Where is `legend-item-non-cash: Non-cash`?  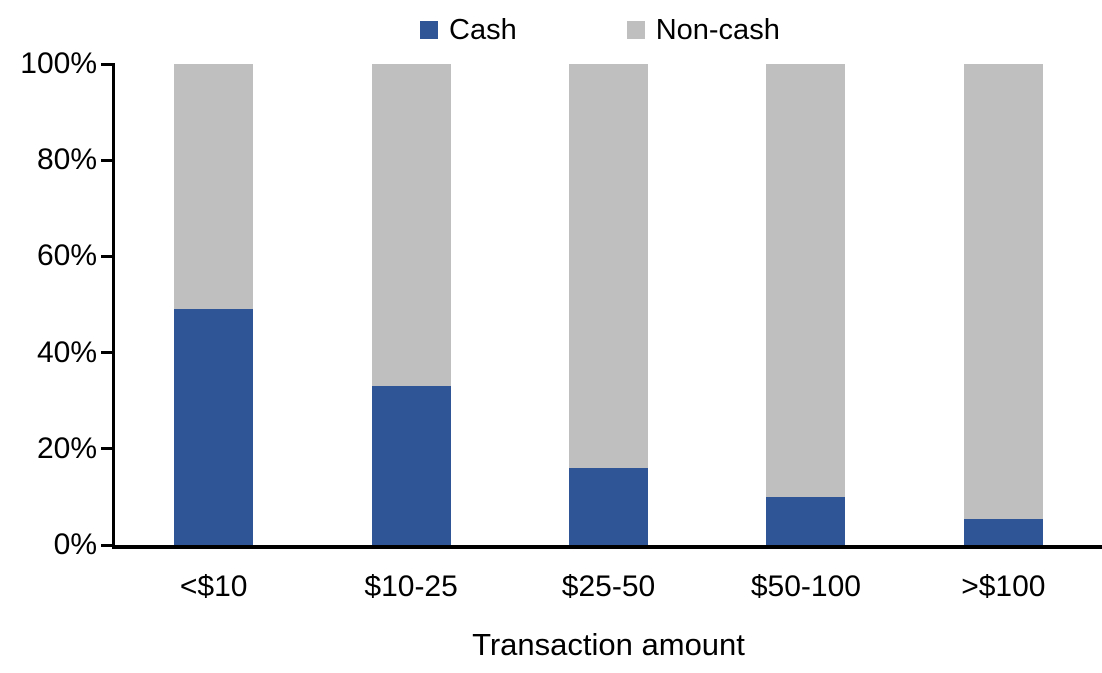 legend-item-non-cash: Non-cash is located at coordinates (703, 30).